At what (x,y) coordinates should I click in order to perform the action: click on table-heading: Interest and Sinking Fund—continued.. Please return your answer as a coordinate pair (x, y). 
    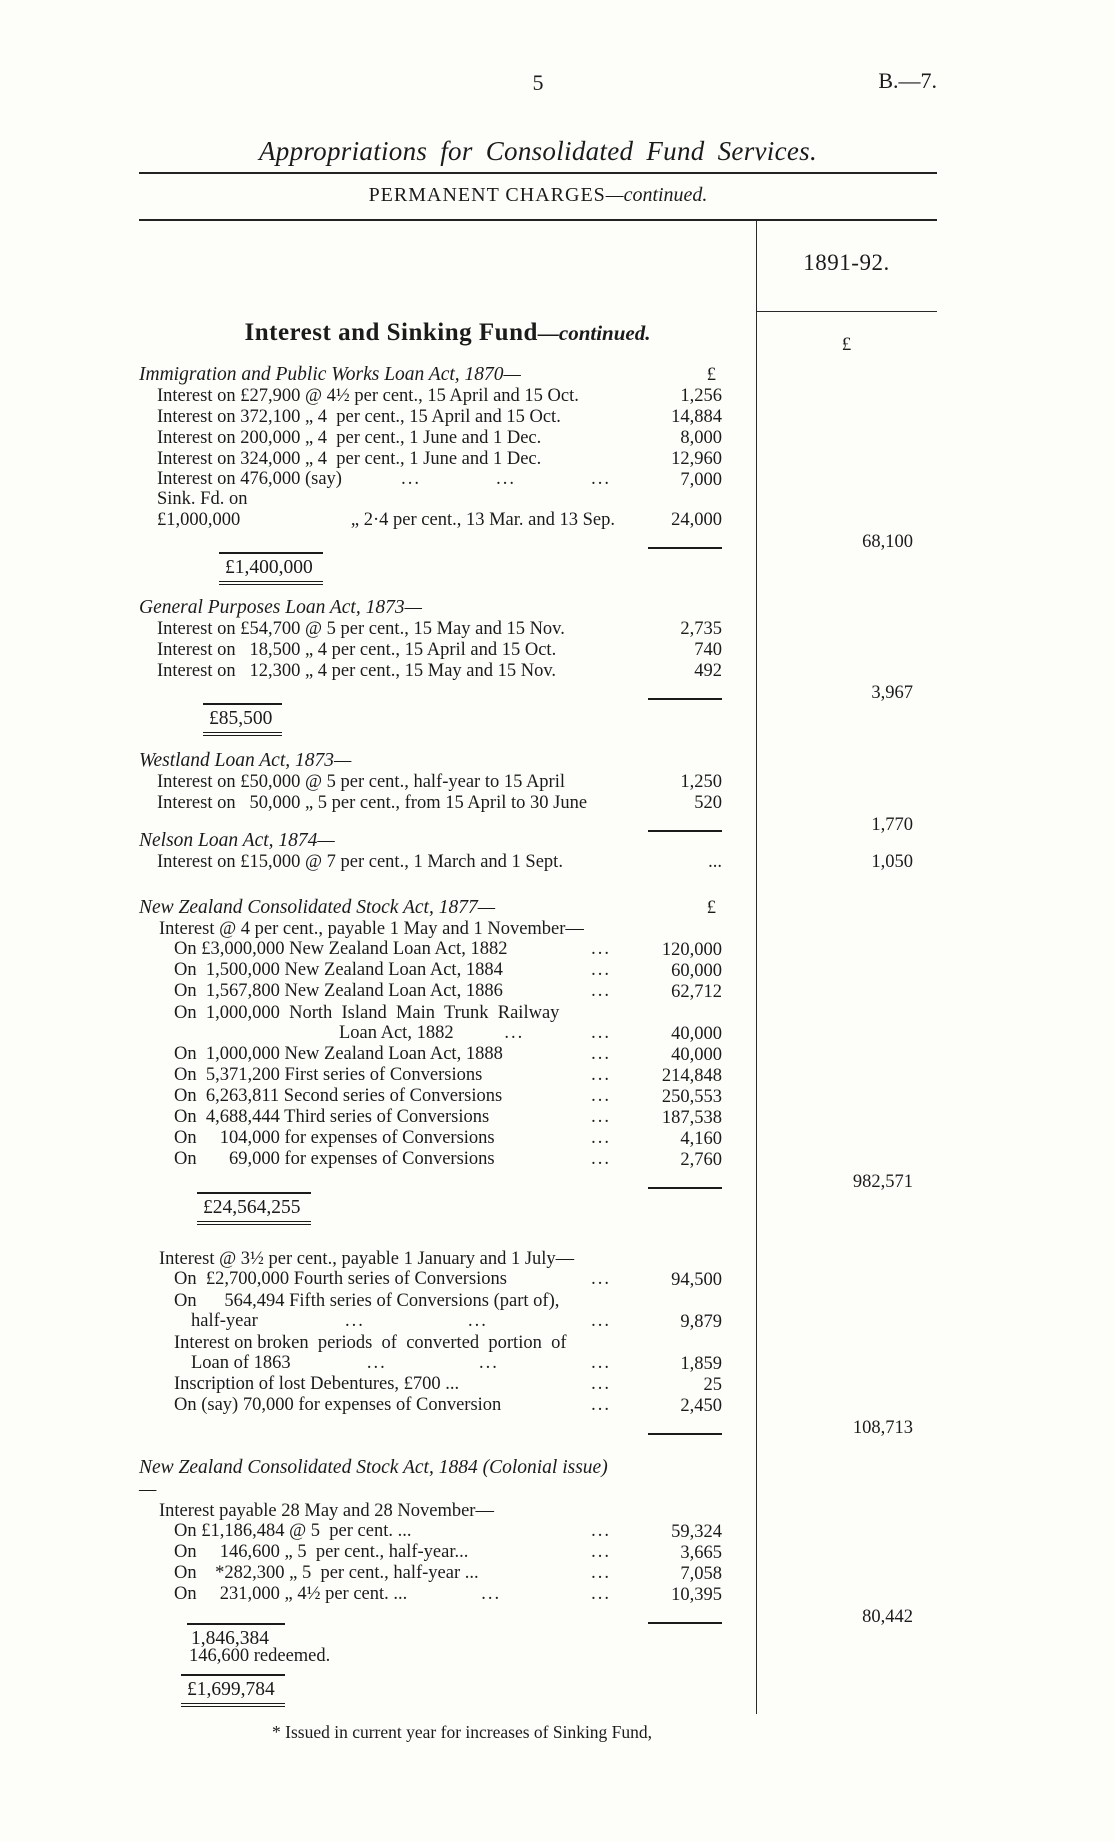
    Looking at the image, I should click on (447, 333).